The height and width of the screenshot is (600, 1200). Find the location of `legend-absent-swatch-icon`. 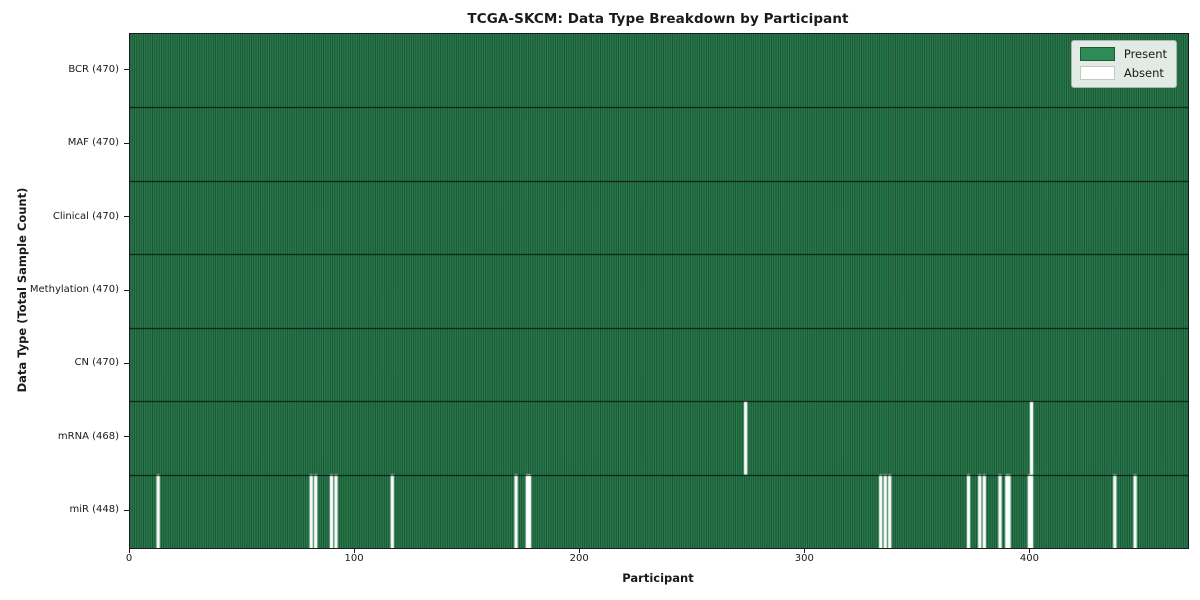

legend-absent-swatch-icon is located at coordinates (1097, 73).